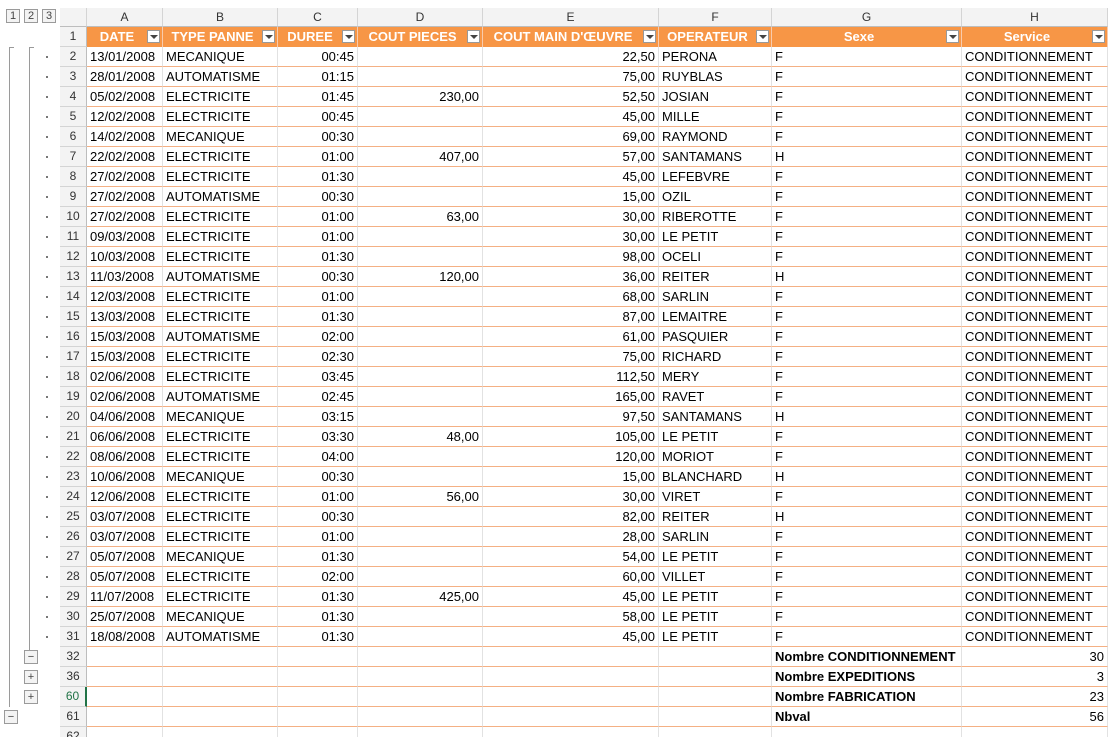 Image resolution: width=1108 pixels, height=737 pixels. I want to click on cell: 45,00, so click(571, 117).